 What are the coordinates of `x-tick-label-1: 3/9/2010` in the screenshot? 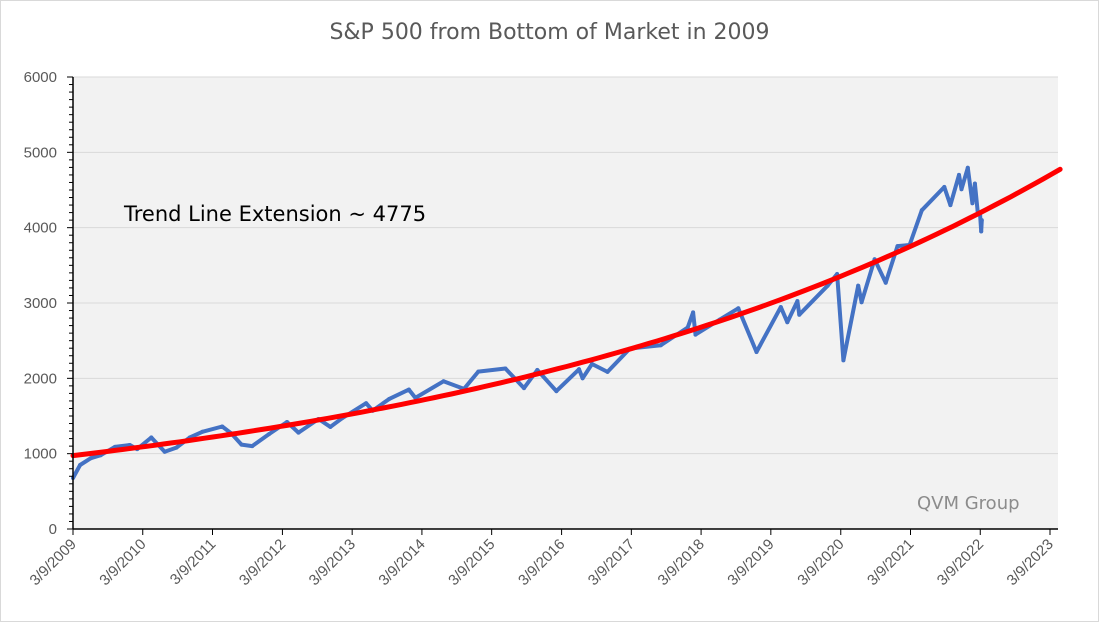 It's located at (122, 562).